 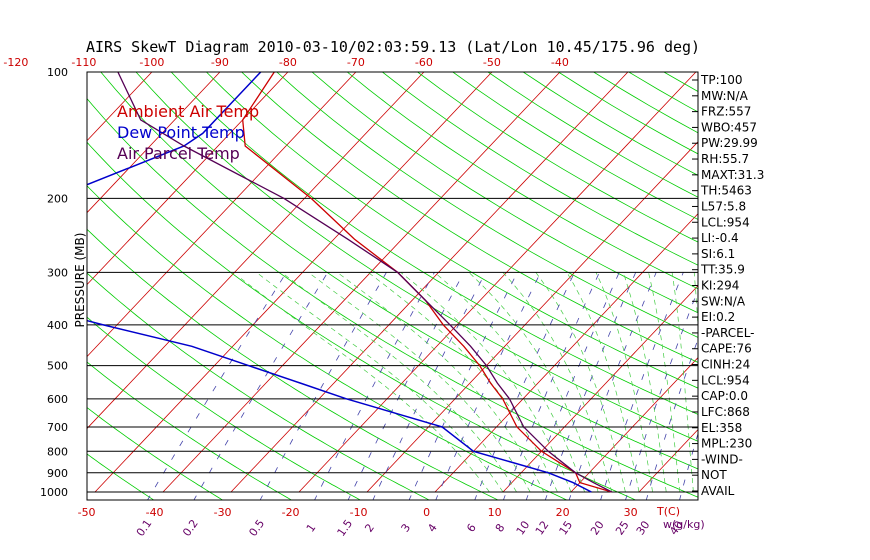 I want to click on index-label: FRZ:557, so click(x=726, y=112).